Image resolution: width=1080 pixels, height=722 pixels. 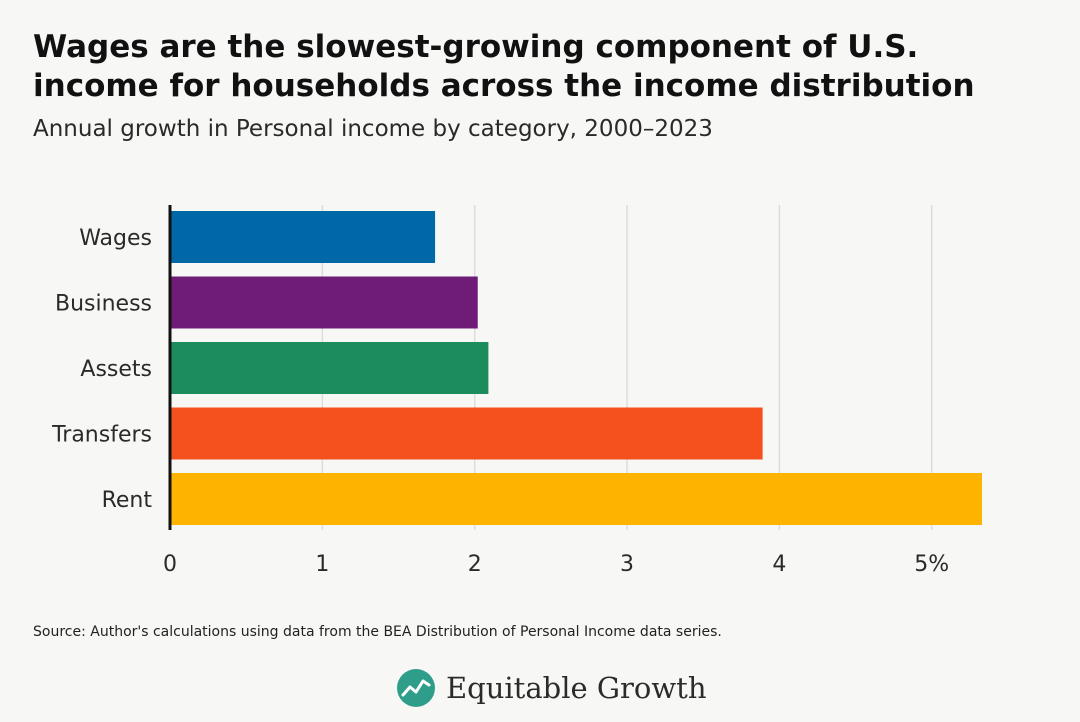 I want to click on x-tick-label-2: 2, so click(x=475, y=564).